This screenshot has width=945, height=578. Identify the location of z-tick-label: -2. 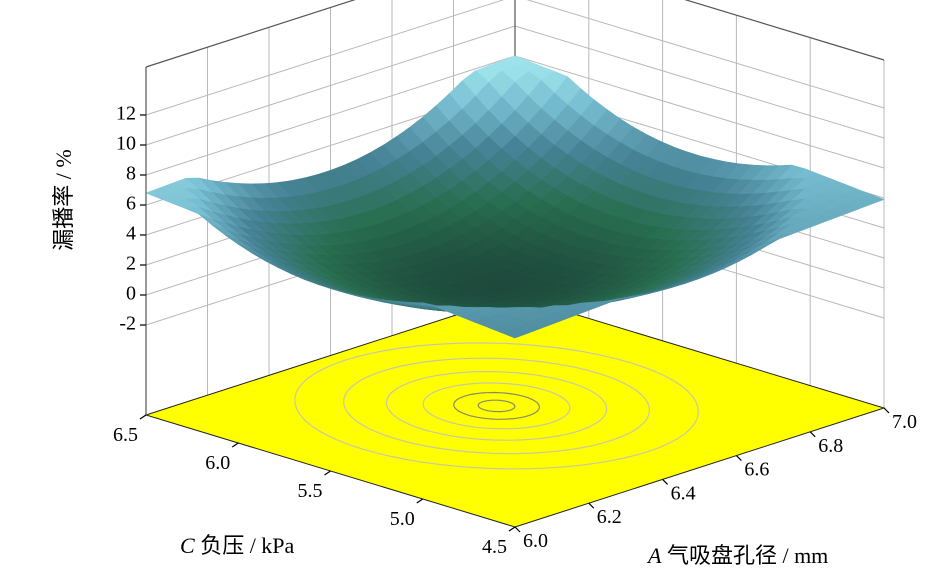
(127, 324).